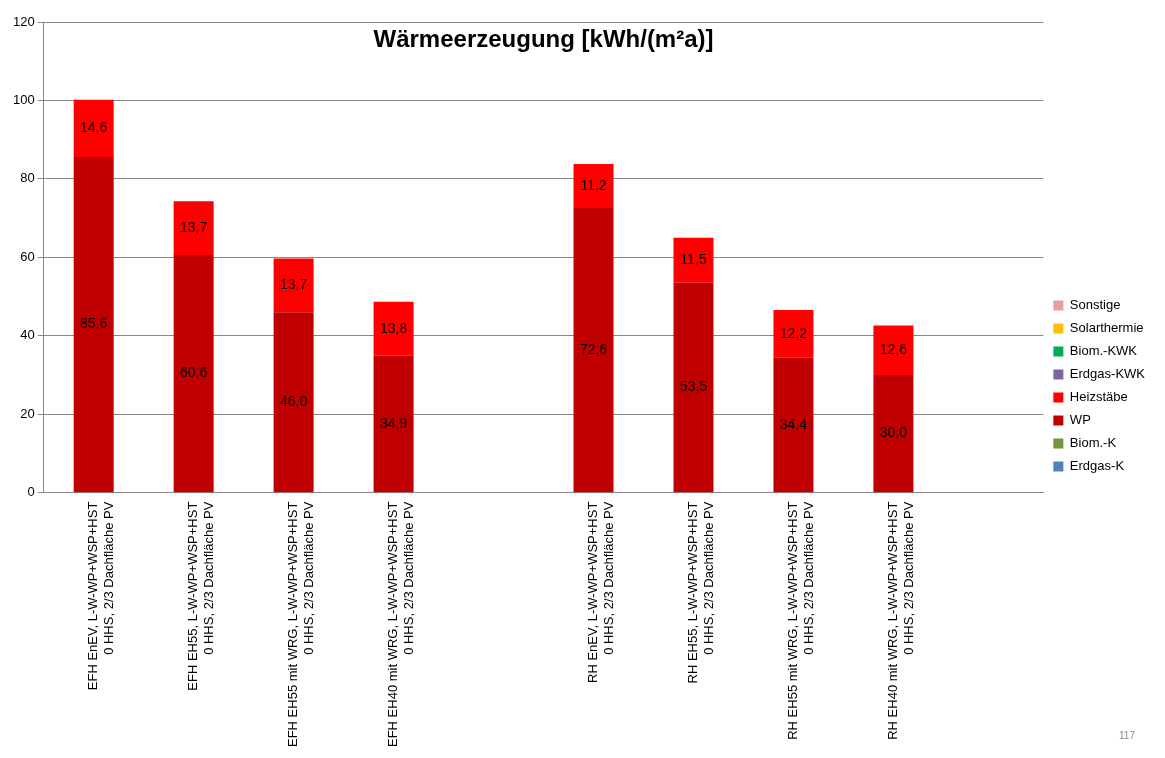 The width and height of the screenshot is (1165, 758). Describe the element at coordinates (27, 335) in the screenshot. I see `y-tick-label: 40` at that location.